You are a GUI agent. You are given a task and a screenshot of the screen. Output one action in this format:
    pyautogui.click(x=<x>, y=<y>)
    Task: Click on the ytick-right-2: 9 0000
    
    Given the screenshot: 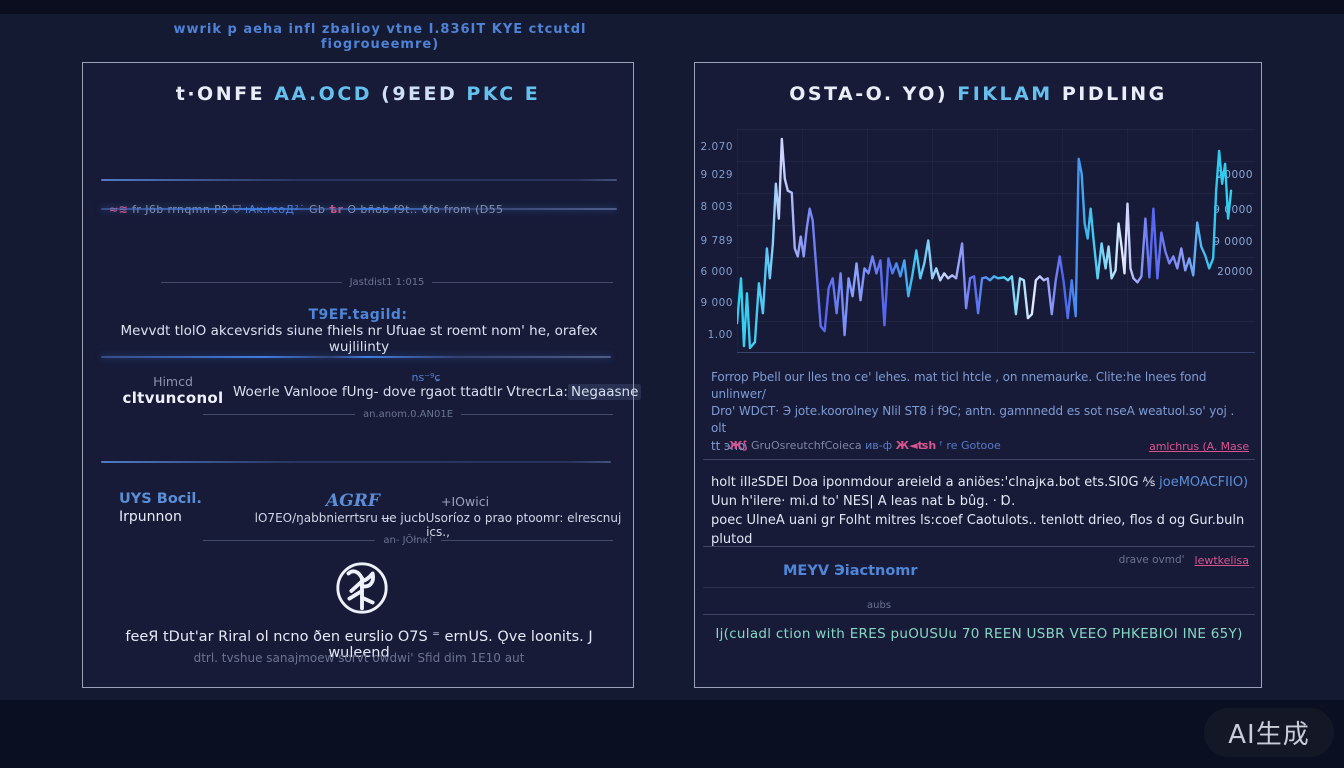 What is the action you would take?
    pyautogui.click(x=1233, y=210)
    